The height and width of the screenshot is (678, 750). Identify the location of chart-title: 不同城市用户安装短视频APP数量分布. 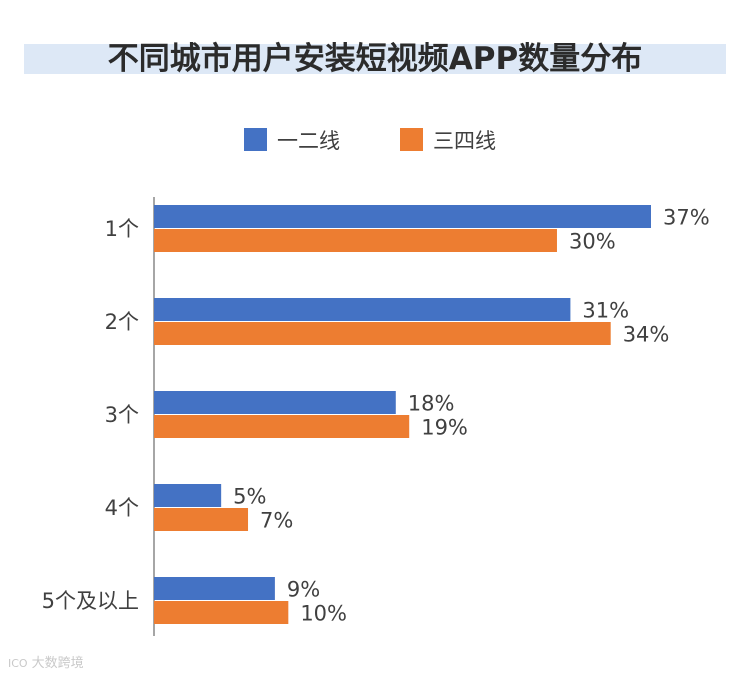
(375, 59).